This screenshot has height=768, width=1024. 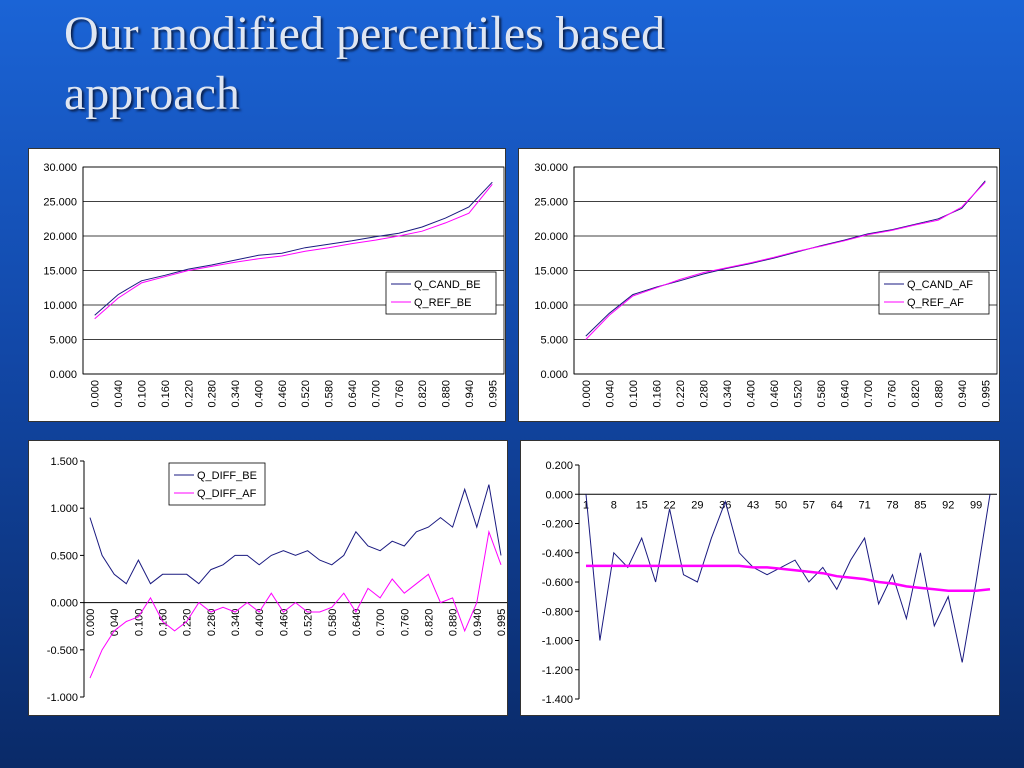 What do you see at coordinates (227, 494) in the screenshot?
I see `legend-label: Q_DIFF_AF` at bounding box center [227, 494].